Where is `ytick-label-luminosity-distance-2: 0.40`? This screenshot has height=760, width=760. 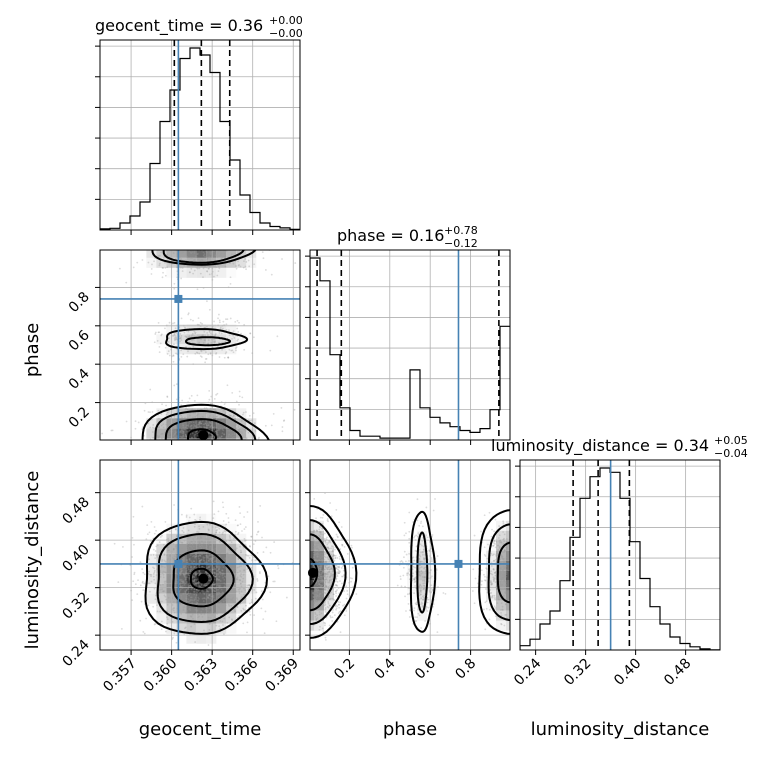 ytick-label-luminosity-distance-2: 0.40 is located at coordinates (75, 558).